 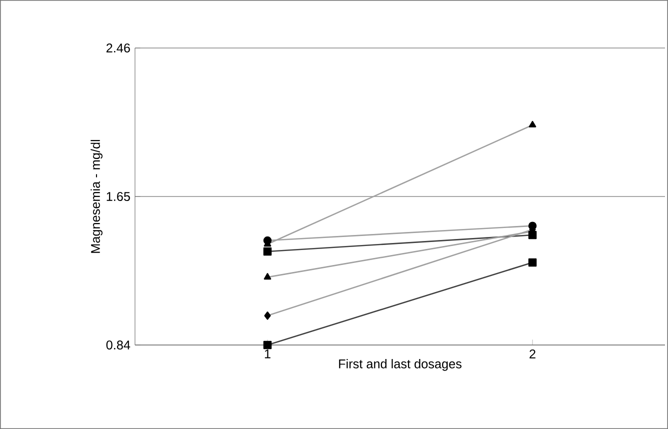 What do you see at coordinates (267, 353) in the screenshot?
I see `x-tick-label: 1` at bounding box center [267, 353].